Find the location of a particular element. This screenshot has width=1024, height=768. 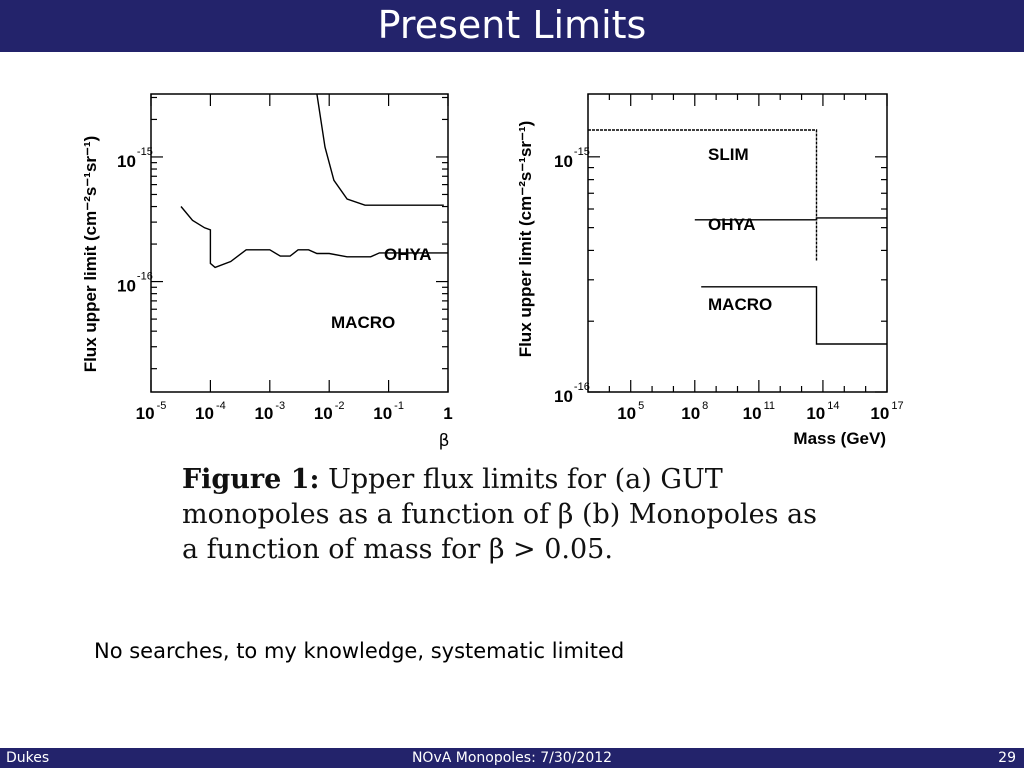

x-tick-label: 10 8 is located at coordinates (694, 411).